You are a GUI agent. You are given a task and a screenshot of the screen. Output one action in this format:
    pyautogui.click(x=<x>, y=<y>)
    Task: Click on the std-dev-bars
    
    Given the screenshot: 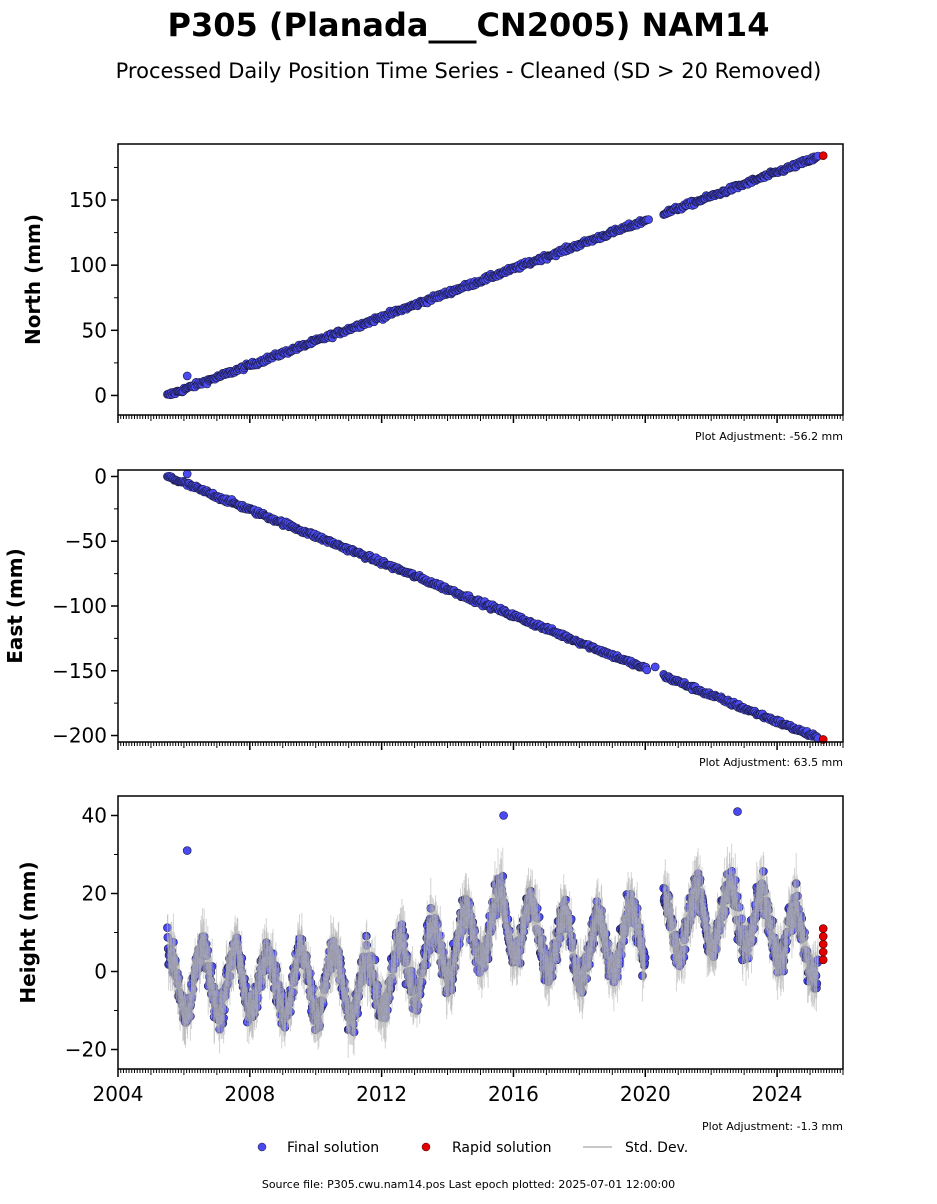 What is the action you would take?
    pyautogui.click(x=492, y=951)
    